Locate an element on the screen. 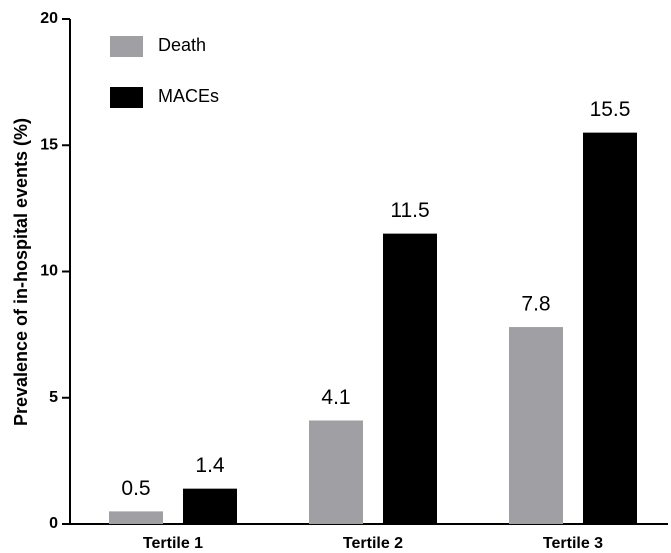 The image size is (671, 553). data-label: 0.5 is located at coordinates (135, 488).